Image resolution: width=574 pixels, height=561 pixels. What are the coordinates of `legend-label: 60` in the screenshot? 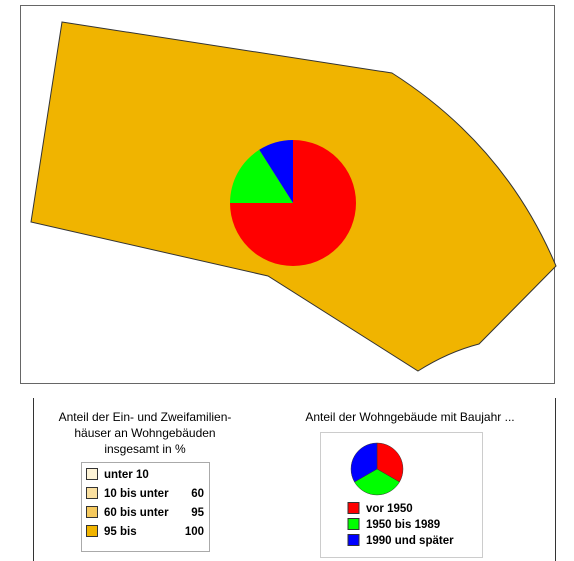 It's located at (197, 494).